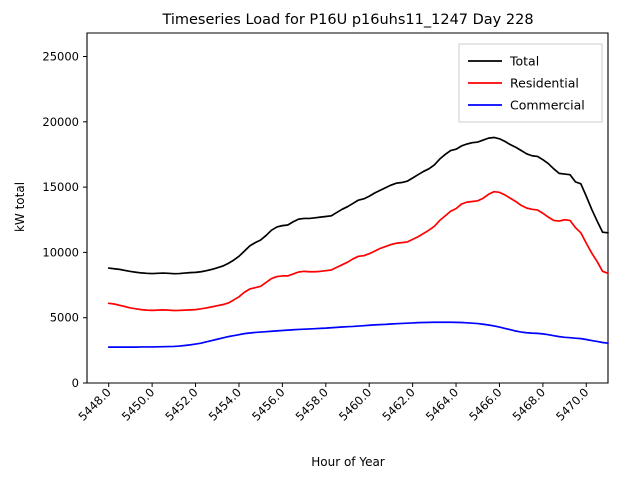 This screenshot has width=640, height=480. I want to click on chart-legend: Total Residential Commercial, so click(530, 83).